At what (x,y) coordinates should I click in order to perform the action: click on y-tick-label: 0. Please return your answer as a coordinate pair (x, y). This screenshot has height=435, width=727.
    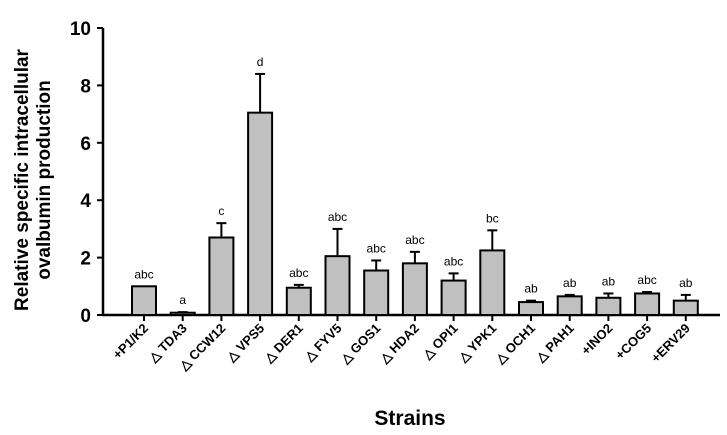
    Looking at the image, I should click on (85, 316).